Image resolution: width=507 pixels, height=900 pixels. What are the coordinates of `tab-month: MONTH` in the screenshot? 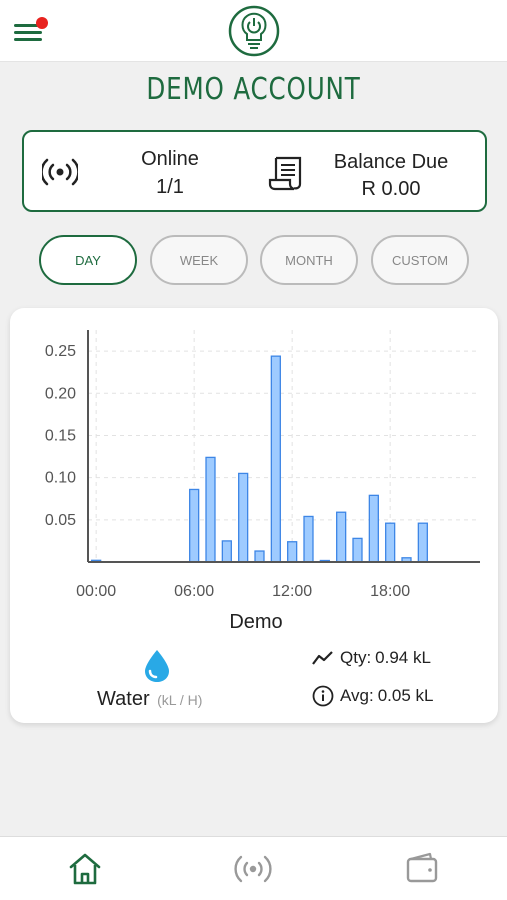 It's located at (309, 260).